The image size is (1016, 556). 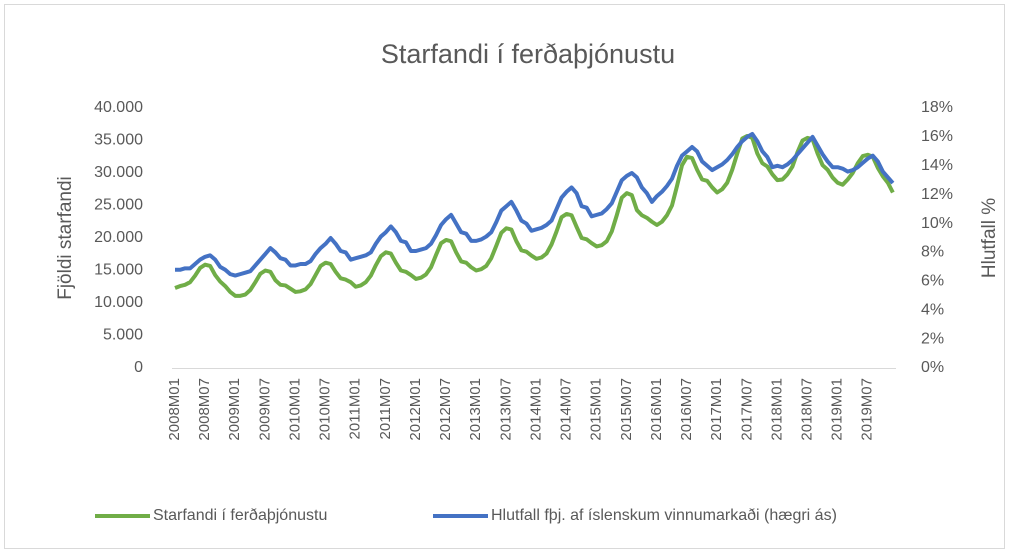 I want to click on y2-tick-label: 12%, so click(x=937, y=194).